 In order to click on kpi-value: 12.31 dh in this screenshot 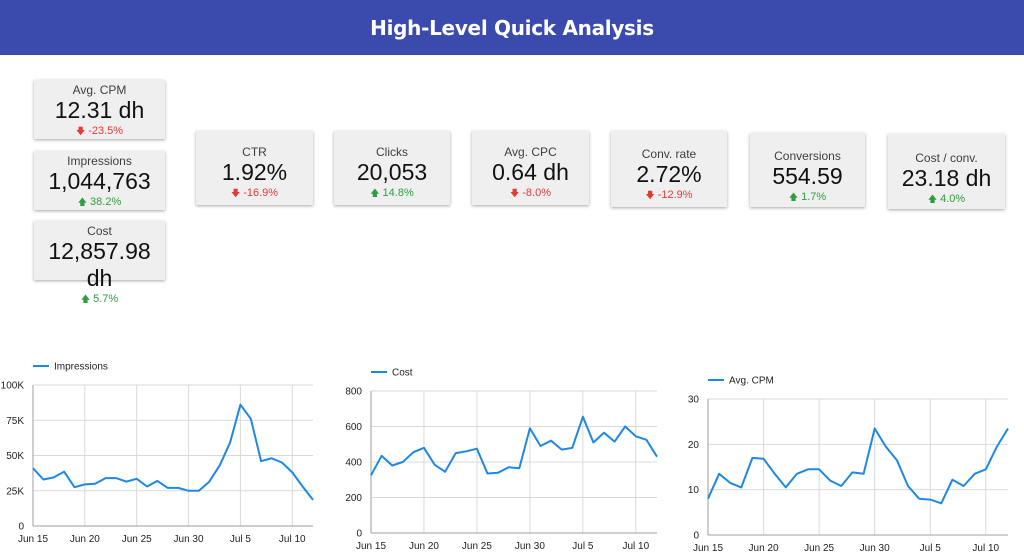, I will do `click(99, 110)`.